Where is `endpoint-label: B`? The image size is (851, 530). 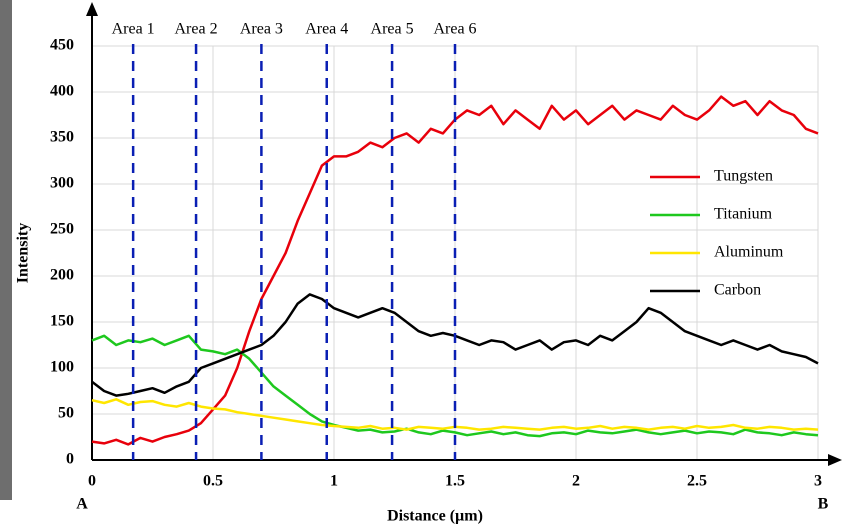
endpoint-label: B is located at coordinates (823, 504).